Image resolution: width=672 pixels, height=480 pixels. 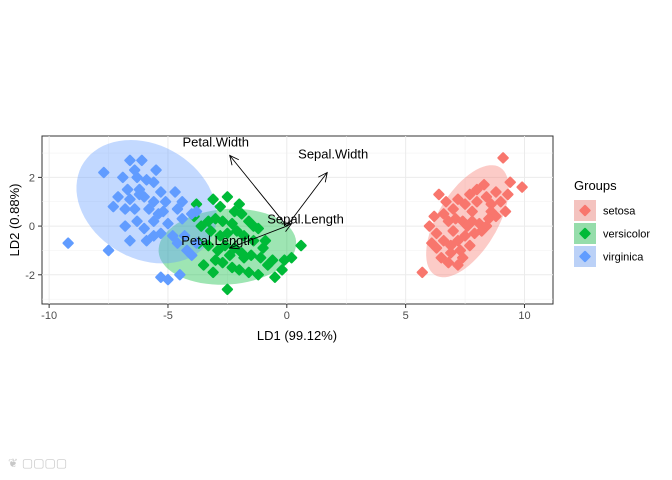 What do you see at coordinates (216, 141) in the screenshot?
I see `vector-label-Petal.Width: Petal.Width` at bounding box center [216, 141].